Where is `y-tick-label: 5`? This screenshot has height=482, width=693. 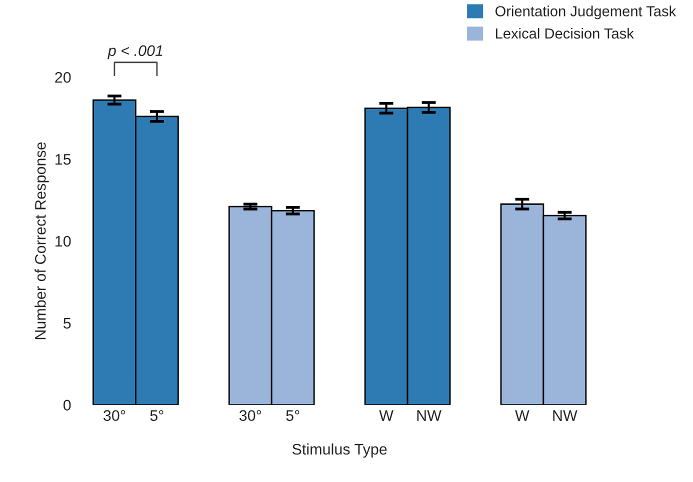
y-tick-label: 5 is located at coordinates (67, 323).